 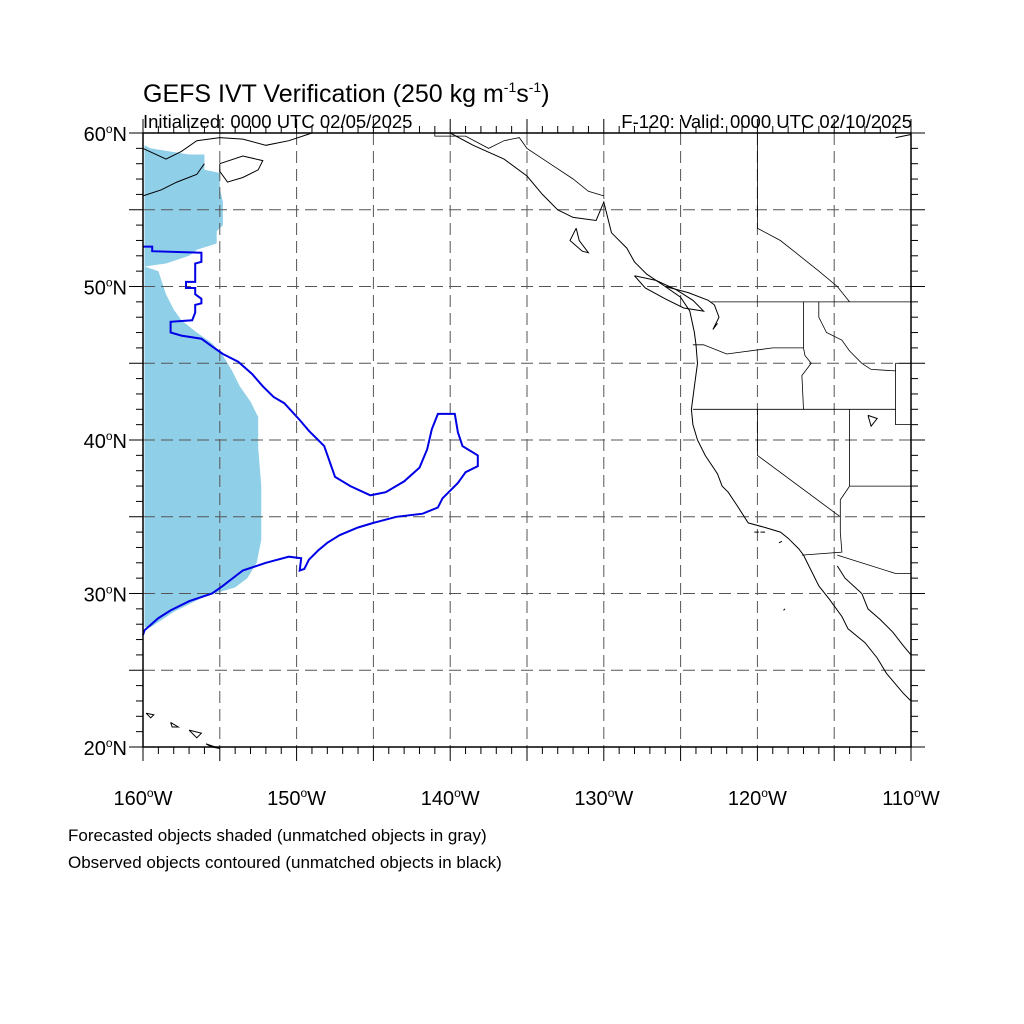 I want to click on lat-tick-label: 50oN, so click(x=105, y=288).